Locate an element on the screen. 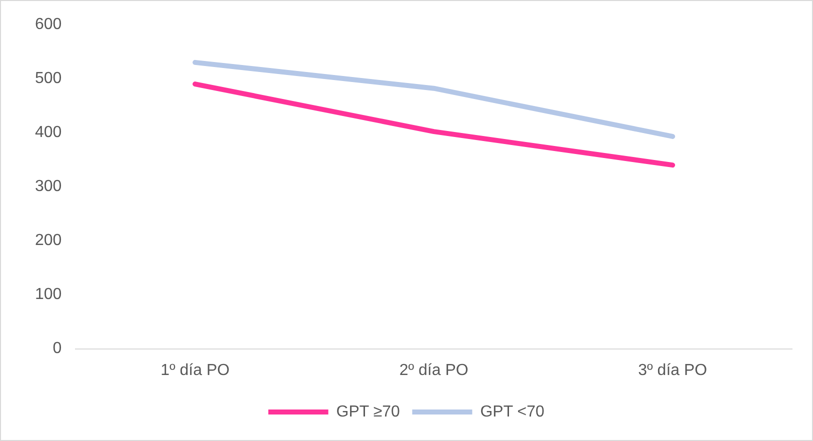 The height and width of the screenshot is (441, 813). x-tick-label: 1º día PO is located at coordinates (195, 370).